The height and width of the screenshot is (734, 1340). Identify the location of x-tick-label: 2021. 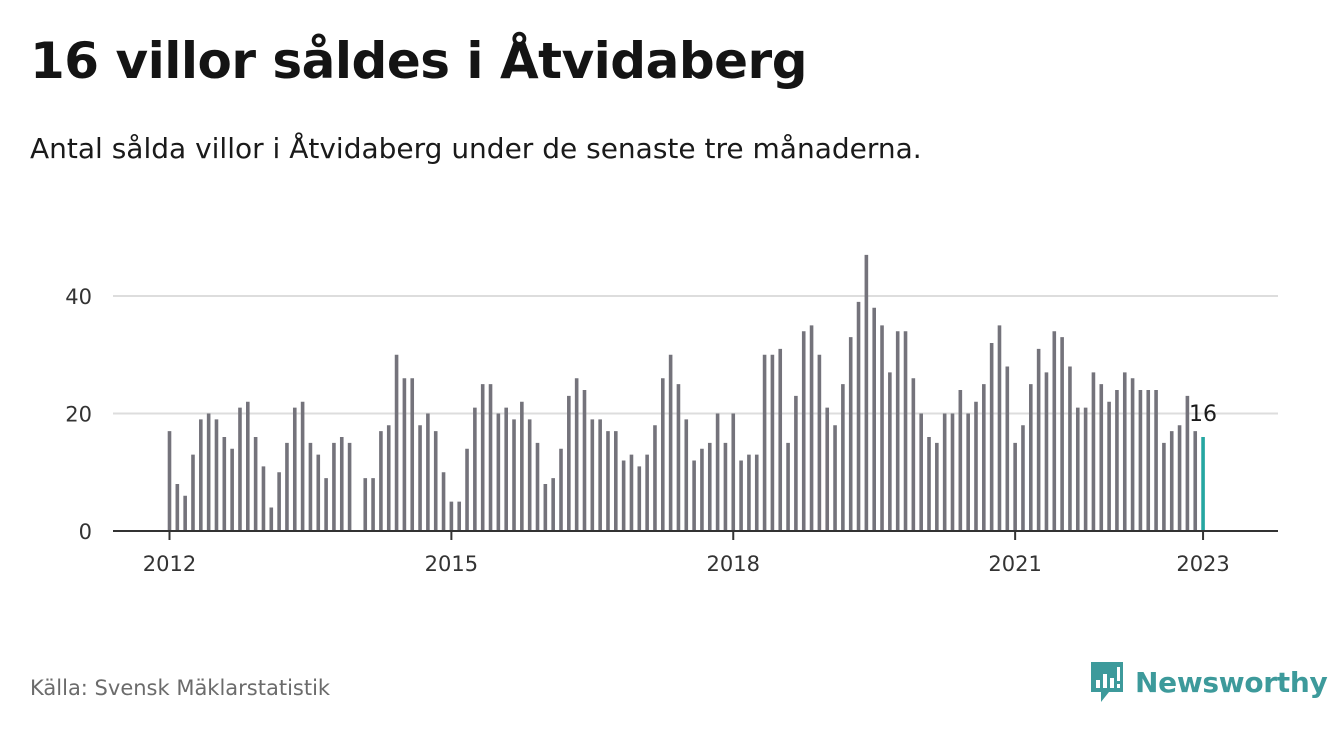
(1014, 564).